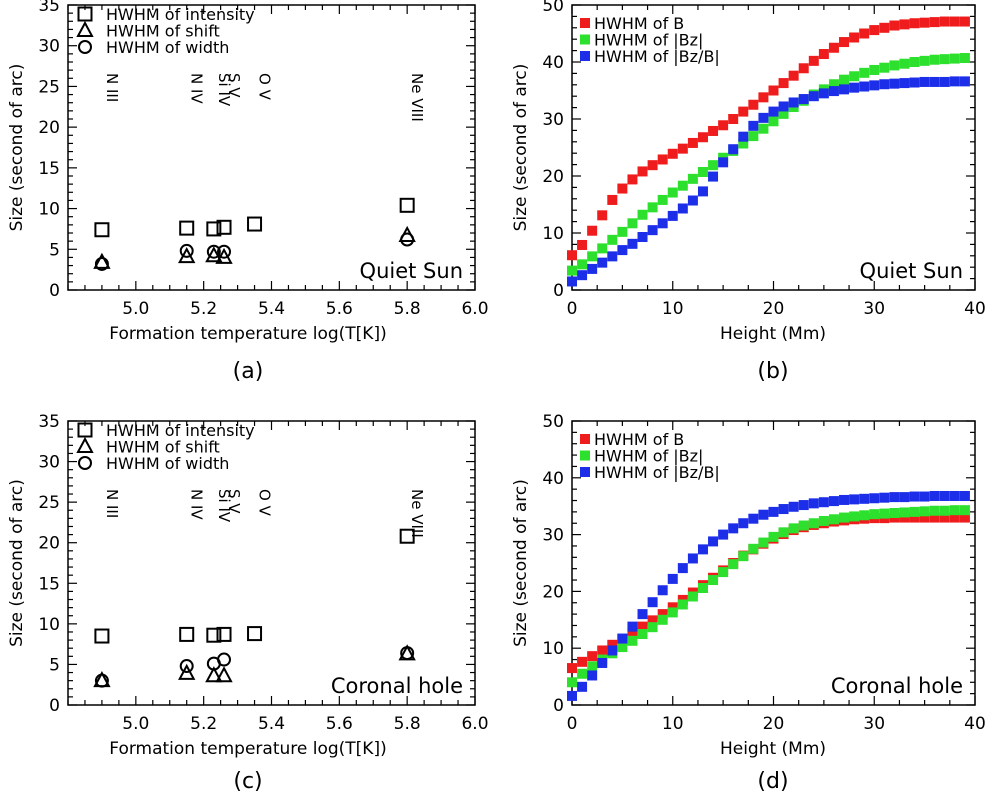  I want to click on legend-swatch, so click(585, 439).